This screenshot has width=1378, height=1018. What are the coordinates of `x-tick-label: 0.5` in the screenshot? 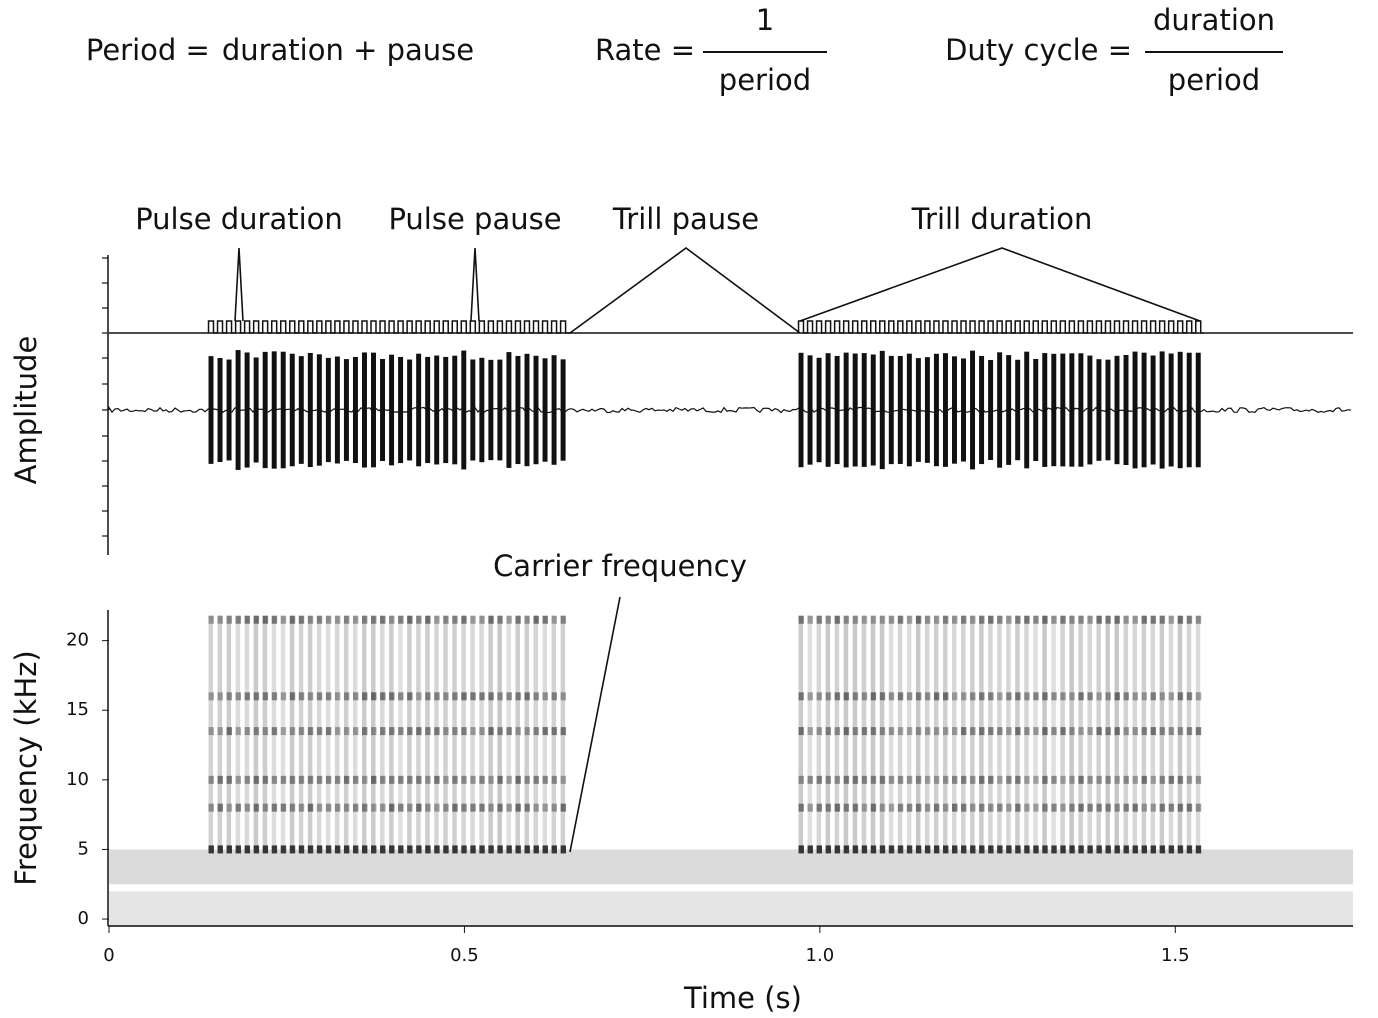 It's located at (464, 955).